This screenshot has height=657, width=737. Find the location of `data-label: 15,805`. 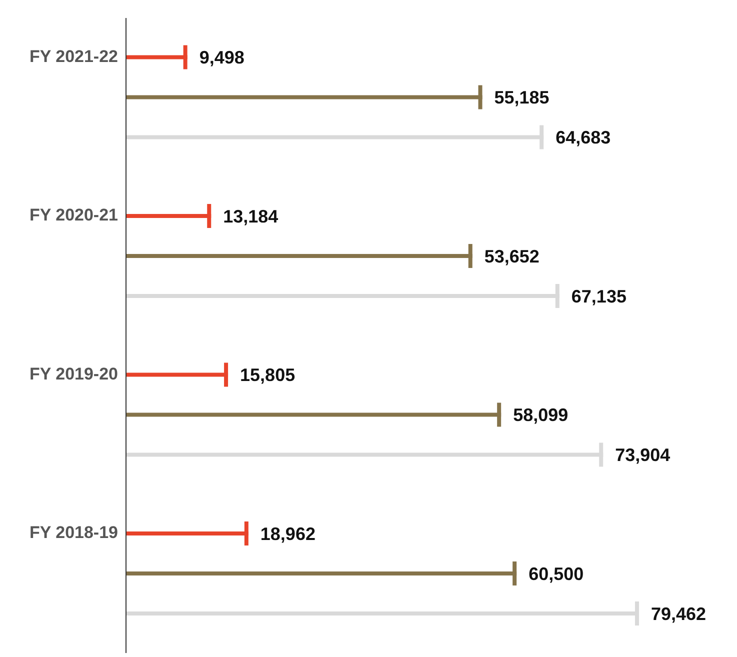

data-label: 15,805 is located at coordinates (268, 375).